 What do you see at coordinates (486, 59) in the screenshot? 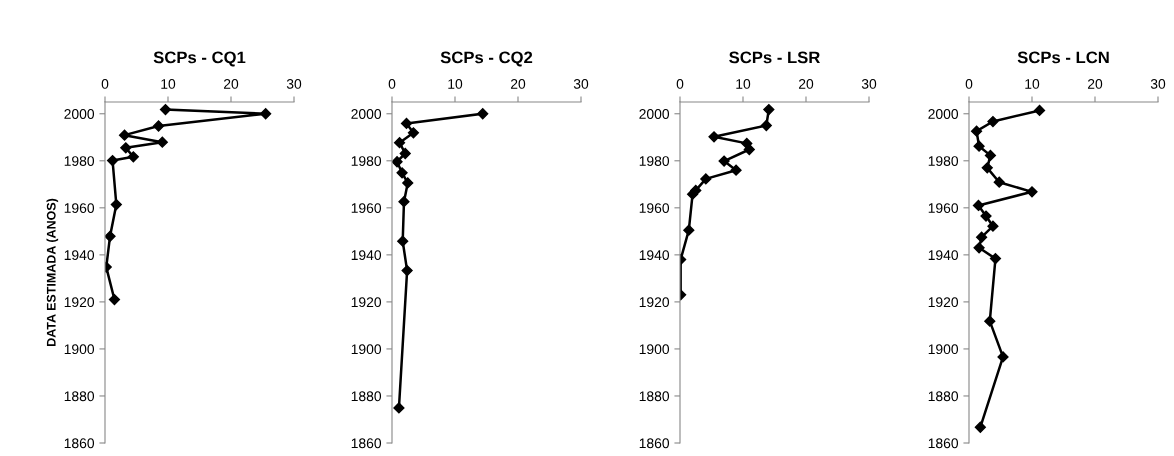
I see `chart-title: SCPs - CQ2` at bounding box center [486, 59].